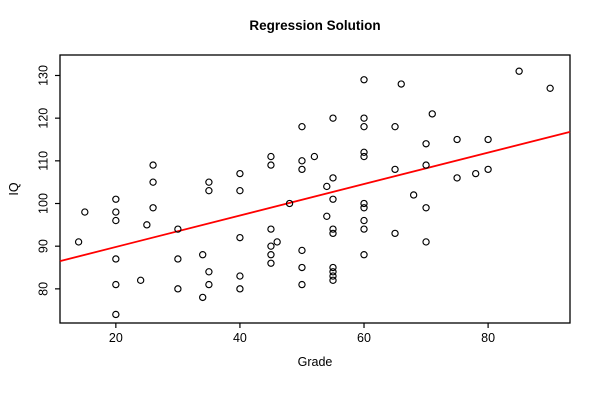 This screenshot has height=400, width=600. Describe the element at coordinates (488, 338) in the screenshot. I see `x-tick-label: 80` at that location.